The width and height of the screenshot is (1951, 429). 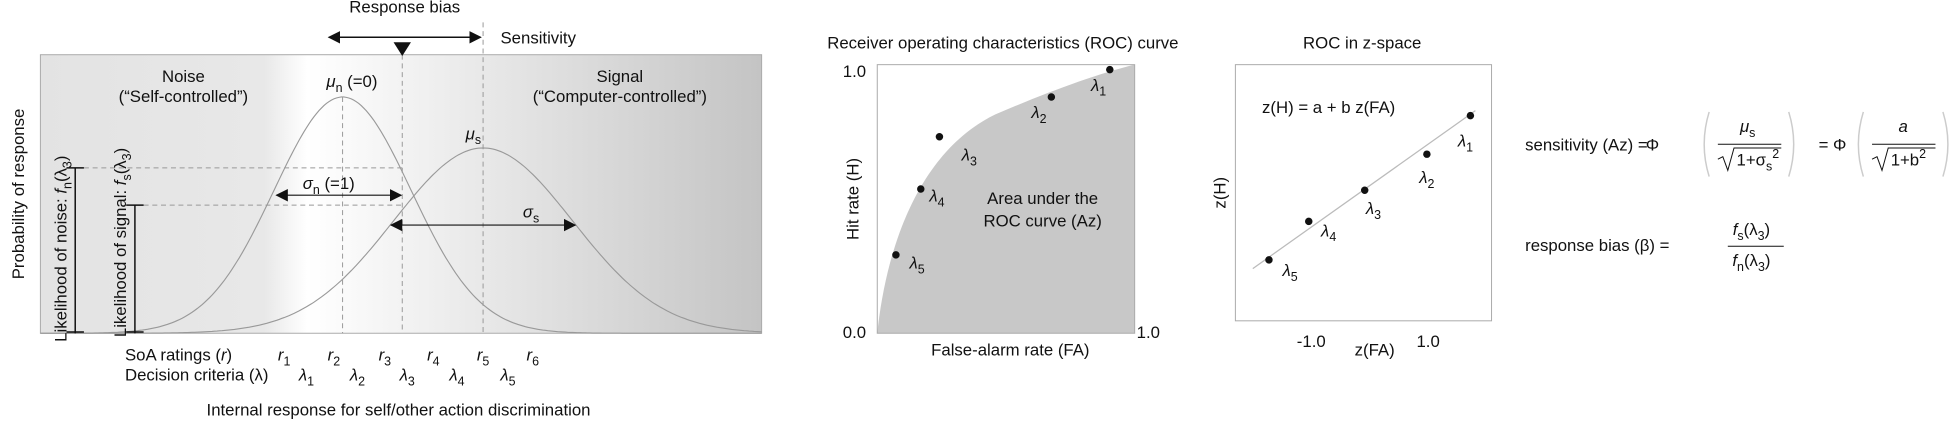 I want to click on panel-c-frame, so click(x=1363, y=193).